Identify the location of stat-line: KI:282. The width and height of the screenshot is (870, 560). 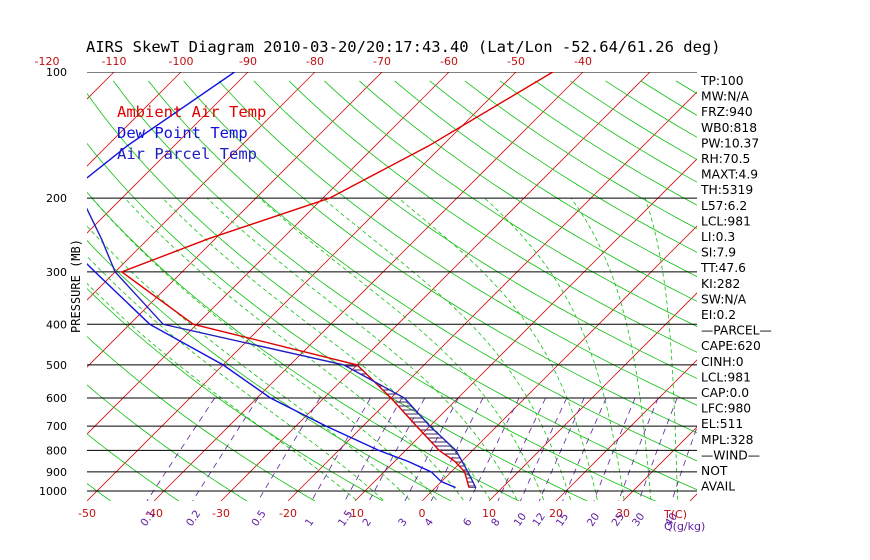
(720, 284).